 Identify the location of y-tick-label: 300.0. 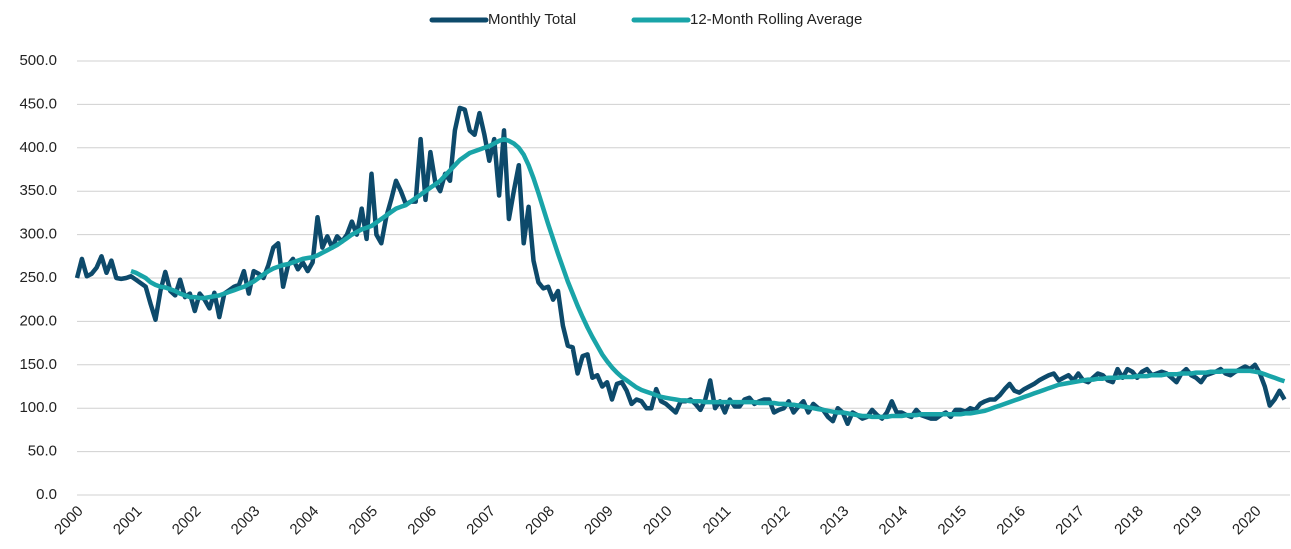
(38, 234).